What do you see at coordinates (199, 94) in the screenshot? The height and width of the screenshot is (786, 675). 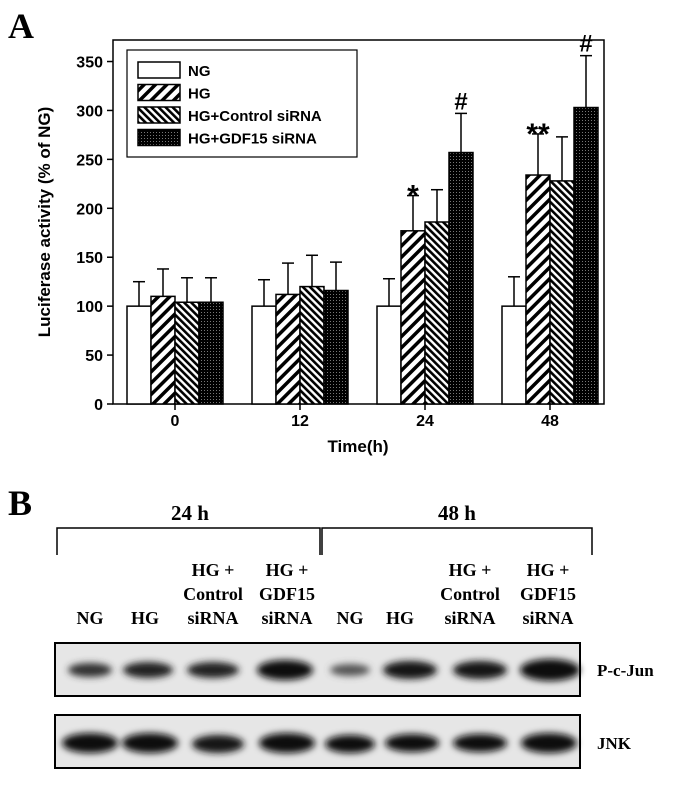 I see `legend-label: HG` at bounding box center [199, 94].